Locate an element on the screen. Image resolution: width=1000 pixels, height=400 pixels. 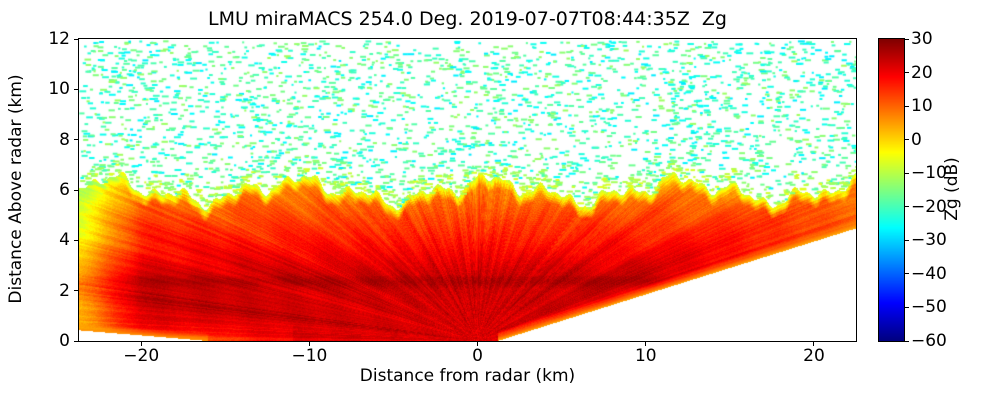
y-tick-label: 10 is located at coordinates (59, 89).